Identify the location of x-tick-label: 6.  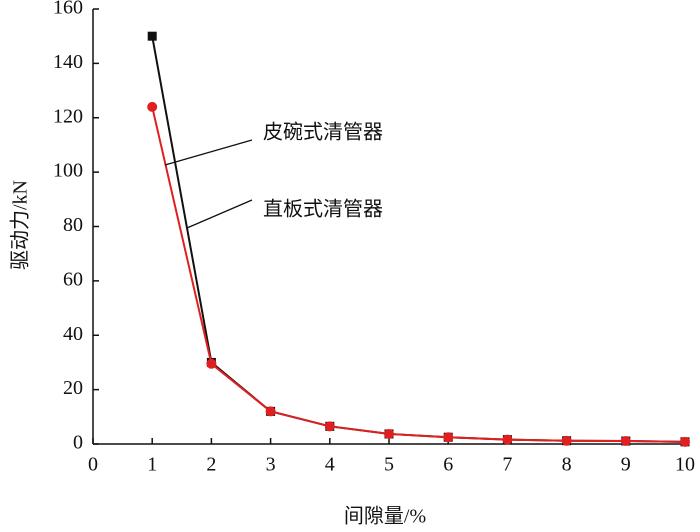
(448, 465).